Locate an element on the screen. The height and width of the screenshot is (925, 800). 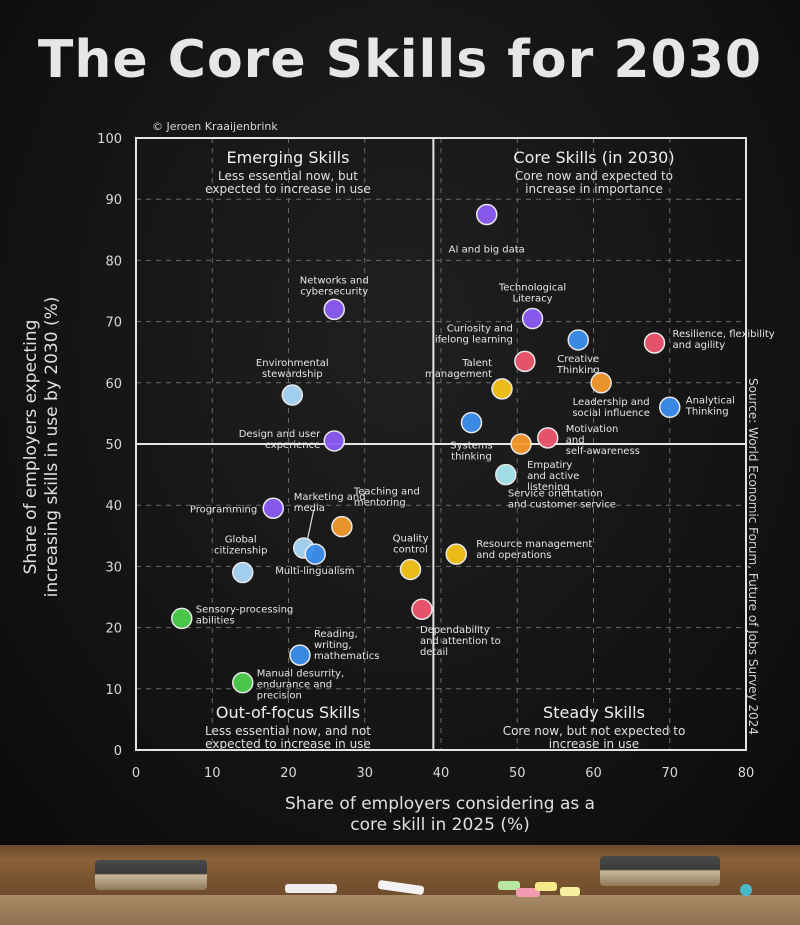
x-tick-label: 20 is located at coordinates (288, 773).